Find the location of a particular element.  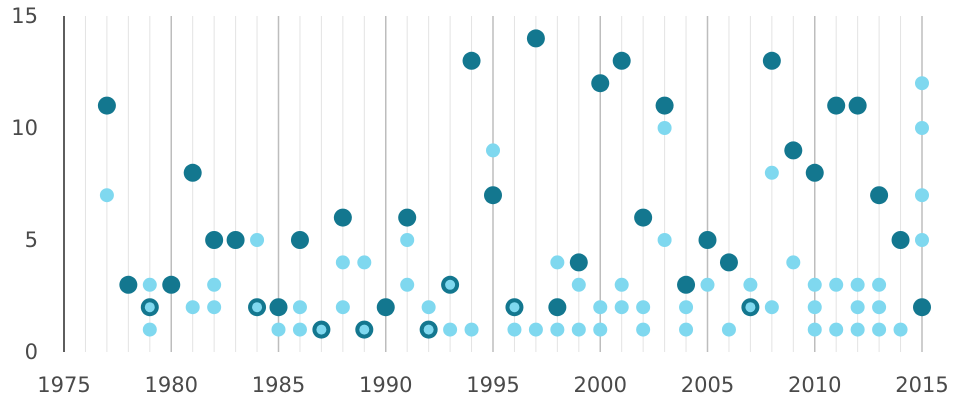

x-tick-label: 1995 is located at coordinates (492, 385).